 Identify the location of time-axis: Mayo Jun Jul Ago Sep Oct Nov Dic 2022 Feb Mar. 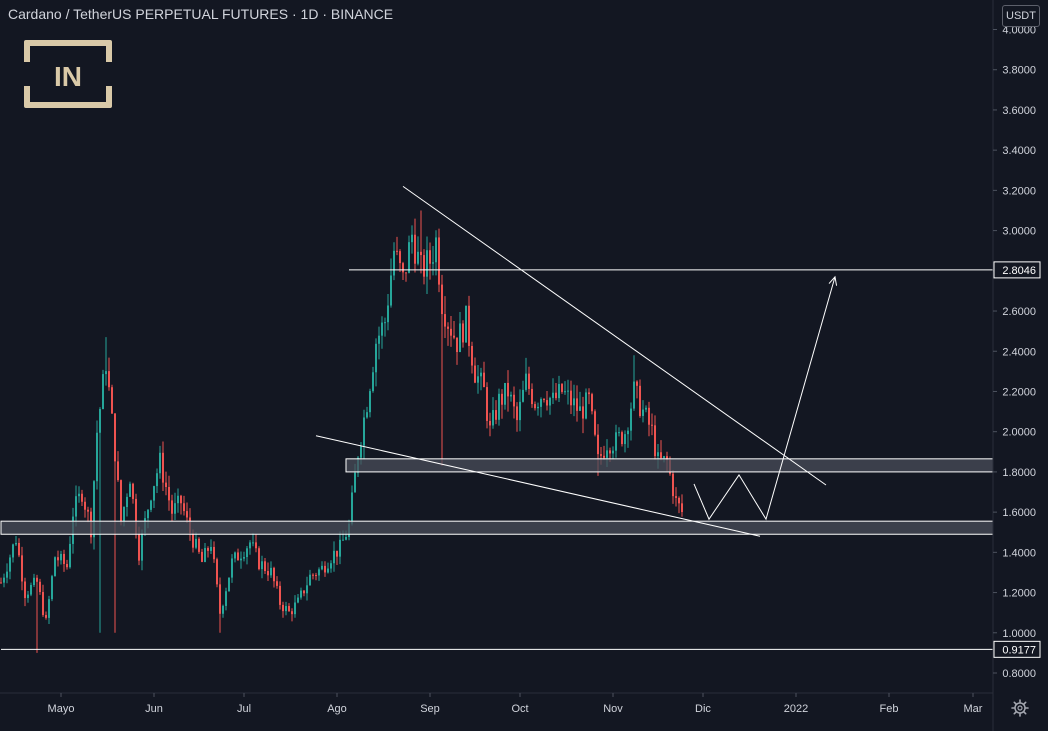
(515, 704).